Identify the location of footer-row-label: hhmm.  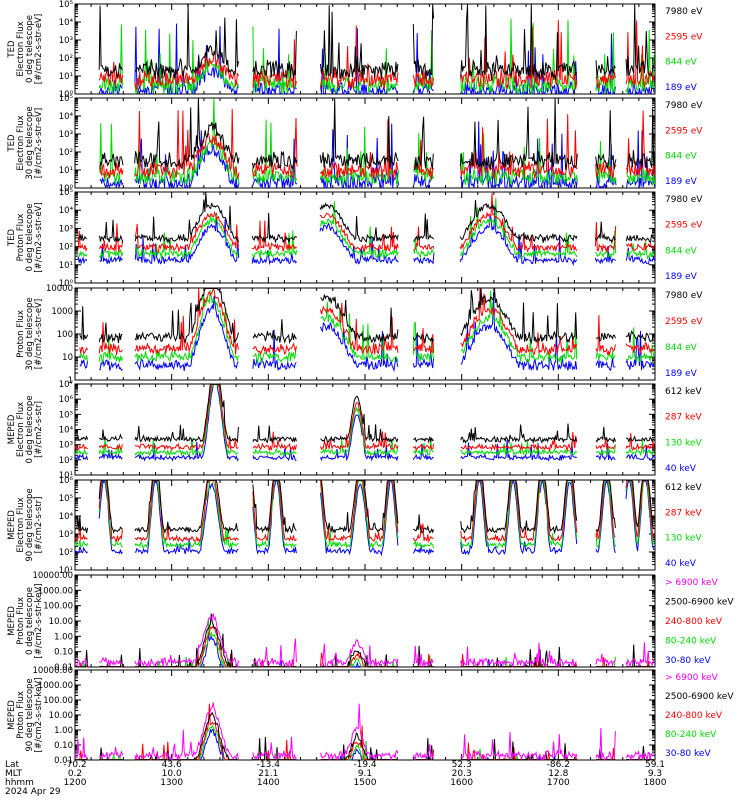
(19, 783).